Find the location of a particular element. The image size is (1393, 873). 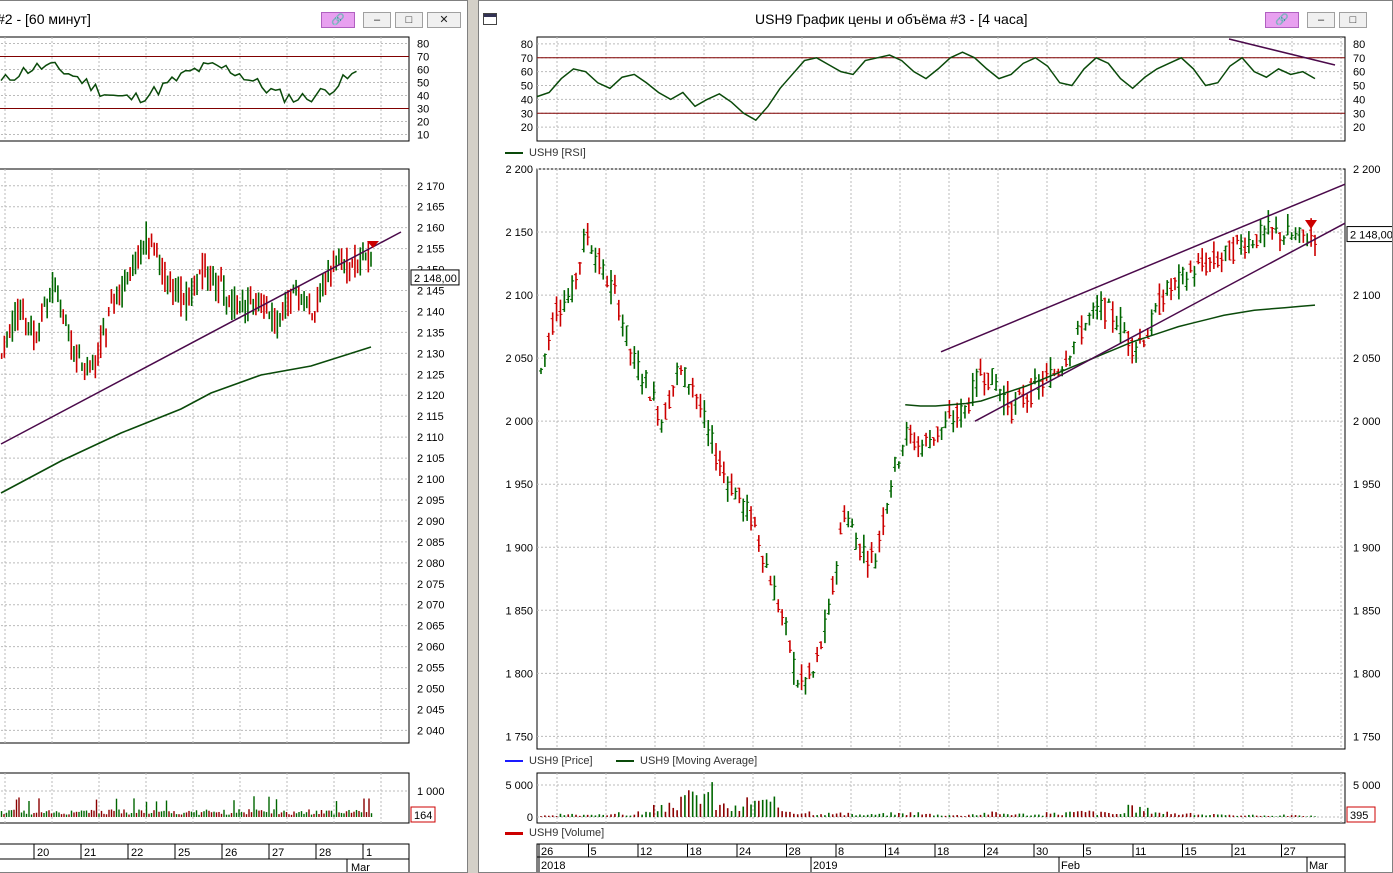

left-rsi-tick: 50 is located at coordinates (423, 84).